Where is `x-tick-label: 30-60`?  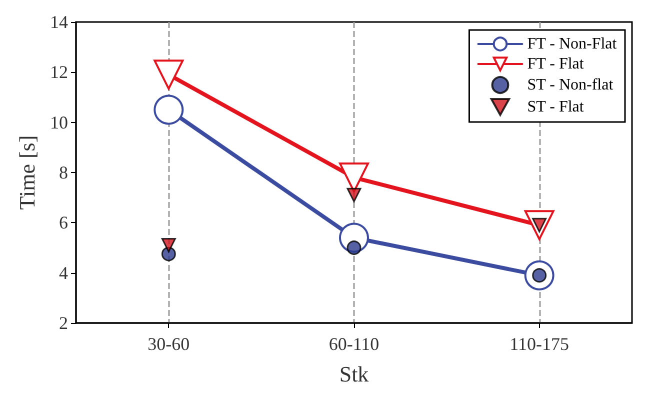
x-tick-label: 30-60 is located at coordinates (169, 344).